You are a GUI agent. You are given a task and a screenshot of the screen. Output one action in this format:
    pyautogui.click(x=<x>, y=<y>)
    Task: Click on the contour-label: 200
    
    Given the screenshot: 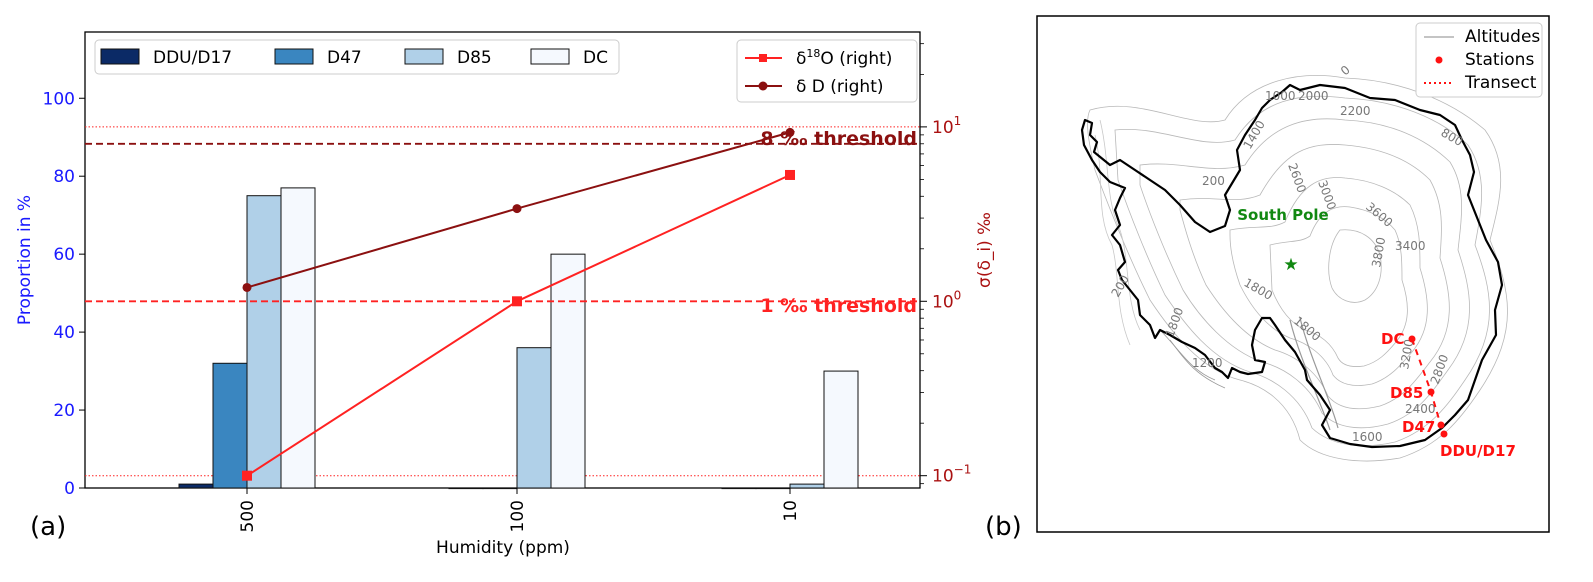 What is the action you would take?
    pyautogui.click(x=1213, y=181)
    